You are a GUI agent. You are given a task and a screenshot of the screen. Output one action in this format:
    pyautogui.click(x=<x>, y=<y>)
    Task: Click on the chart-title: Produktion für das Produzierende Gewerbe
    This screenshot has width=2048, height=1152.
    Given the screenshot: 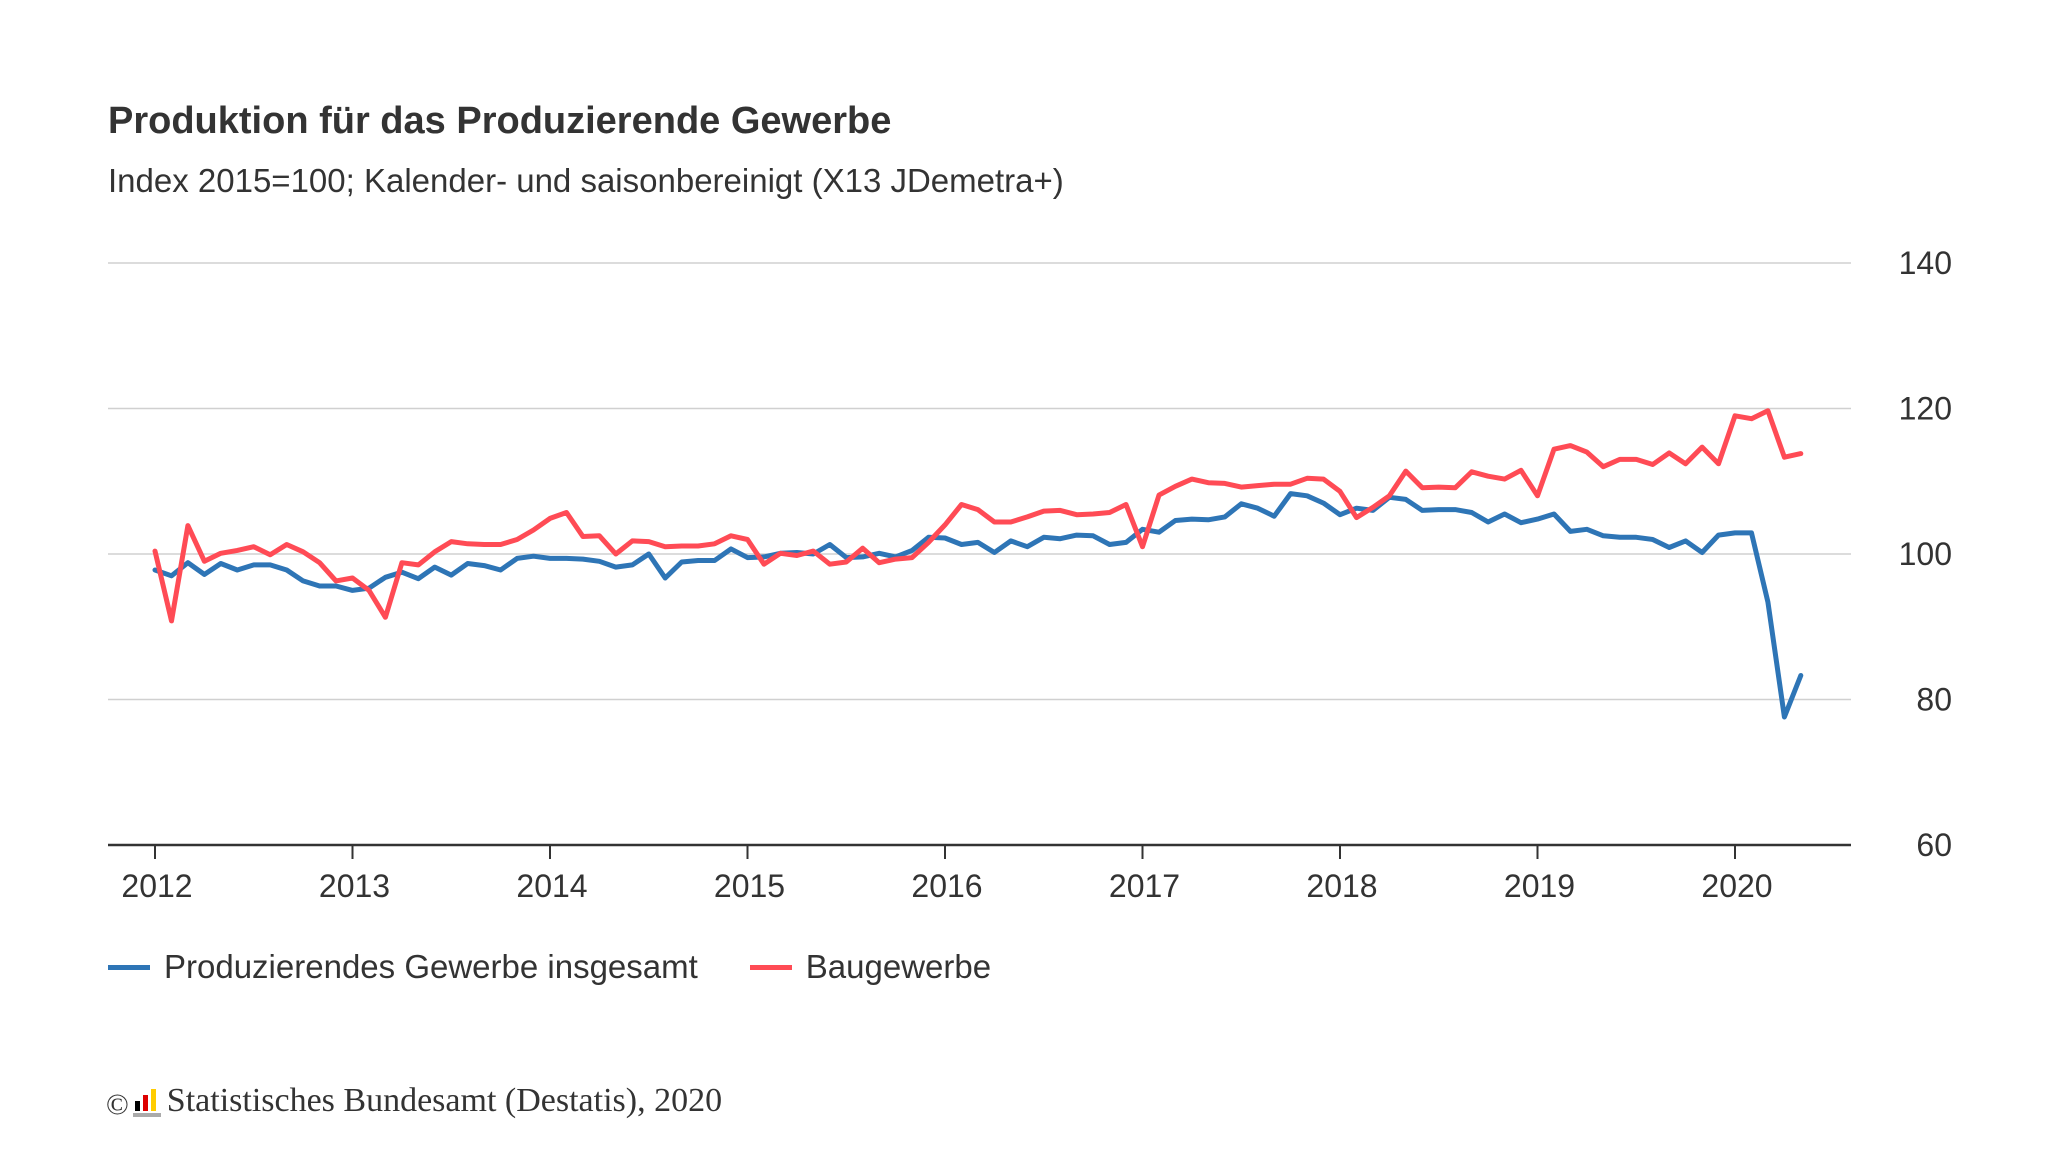 What is the action you would take?
    pyautogui.click(x=500, y=121)
    